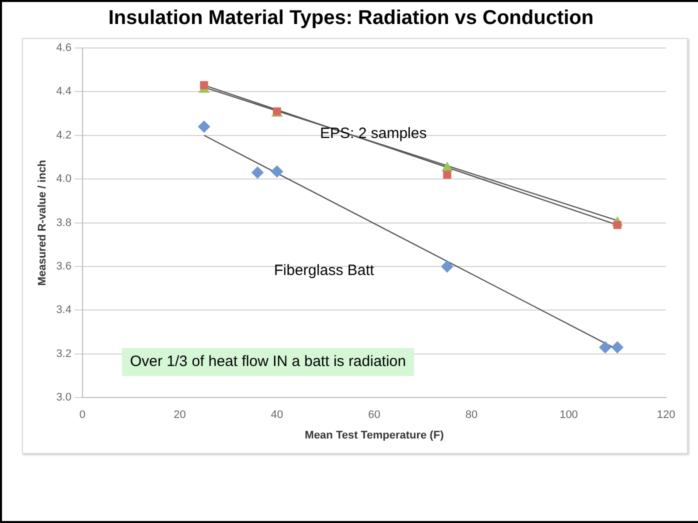 This screenshot has height=523, width=698. What do you see at coordinates (268, 362) in the screenshot?
I see `annotation: Over 1/3 of heat flow IN a batt is radiation` at bounding box center [268, 362].